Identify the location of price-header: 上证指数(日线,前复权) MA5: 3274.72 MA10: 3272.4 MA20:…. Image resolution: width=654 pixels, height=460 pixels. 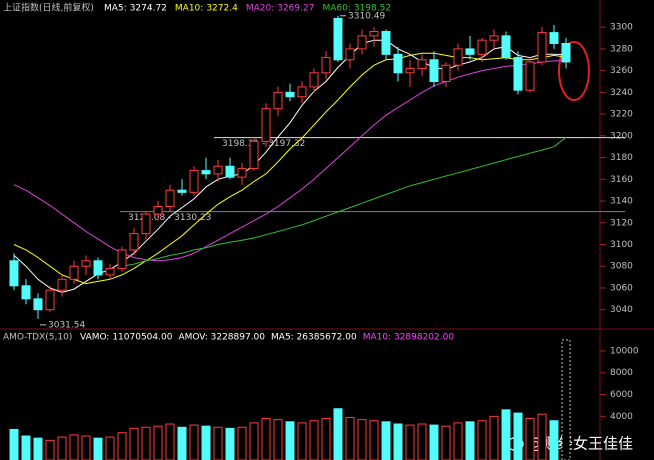
(197, 8).